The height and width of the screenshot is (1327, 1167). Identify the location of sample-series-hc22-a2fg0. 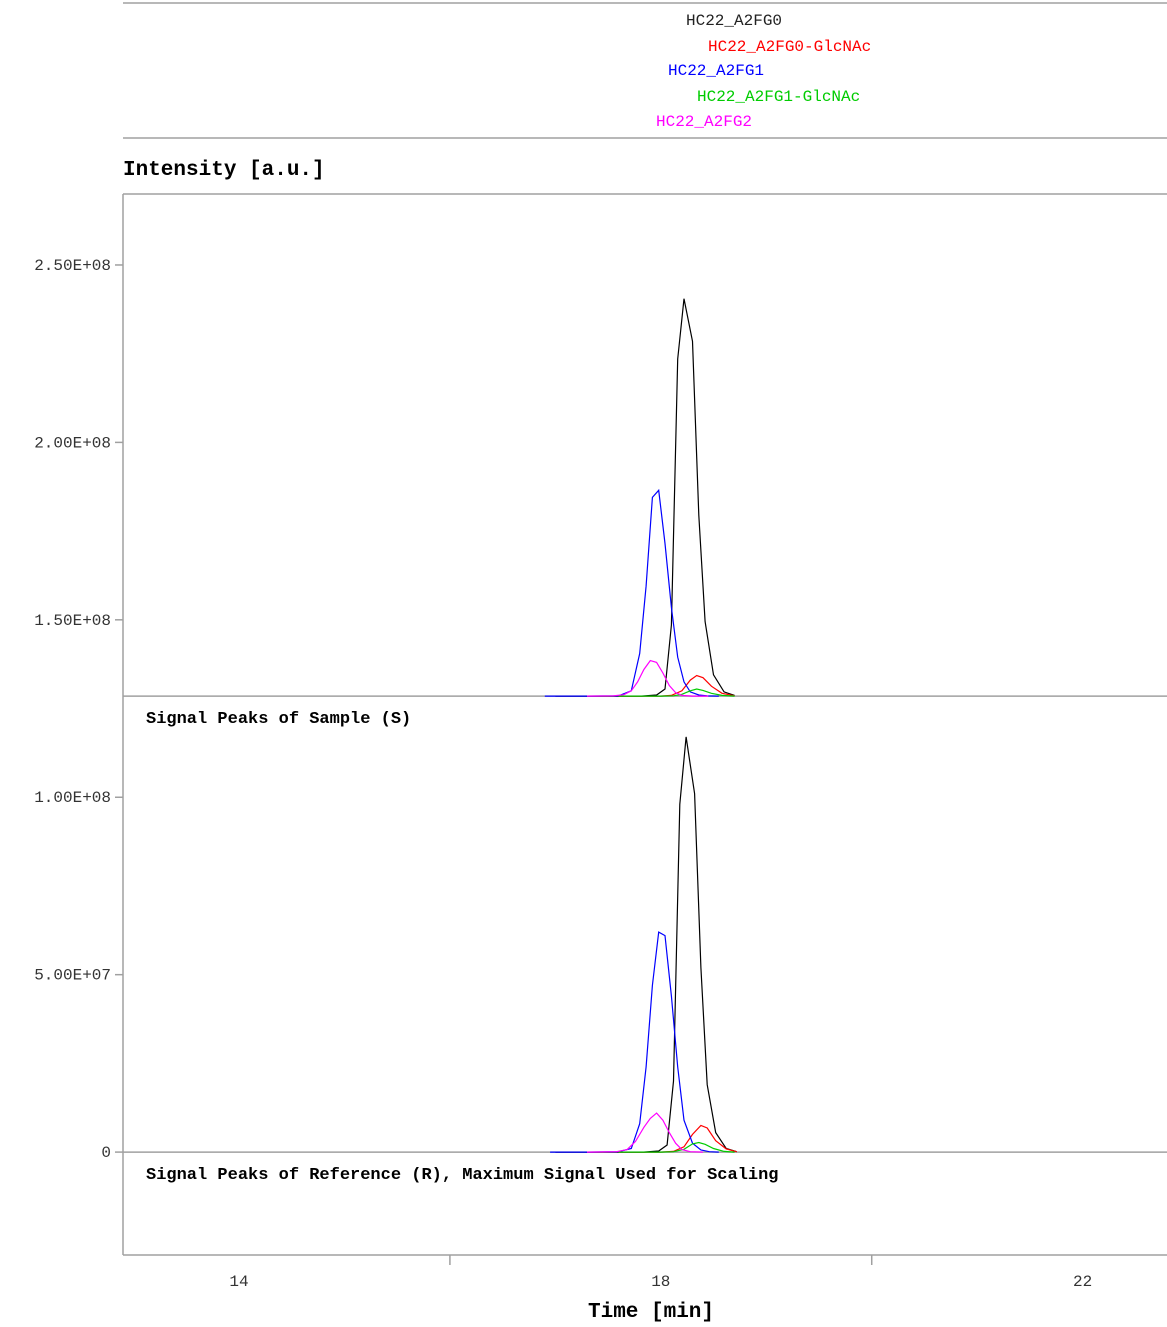
(645, 497).